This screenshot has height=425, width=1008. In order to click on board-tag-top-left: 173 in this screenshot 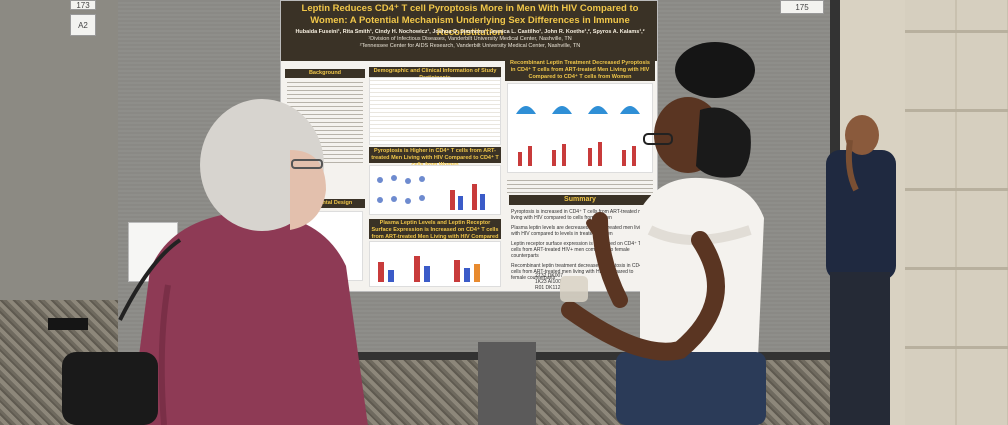, I will do `click(83, 5)`.